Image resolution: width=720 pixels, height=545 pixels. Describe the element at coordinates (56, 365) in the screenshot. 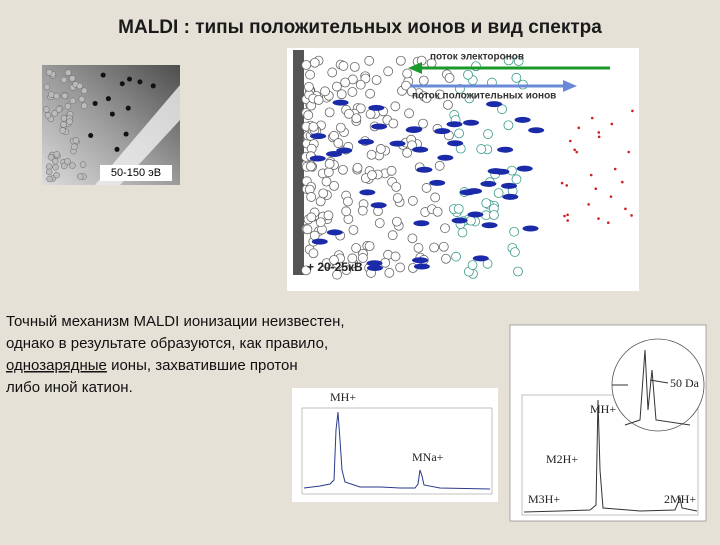

I see `underlined-word: однозарядные` at that location.